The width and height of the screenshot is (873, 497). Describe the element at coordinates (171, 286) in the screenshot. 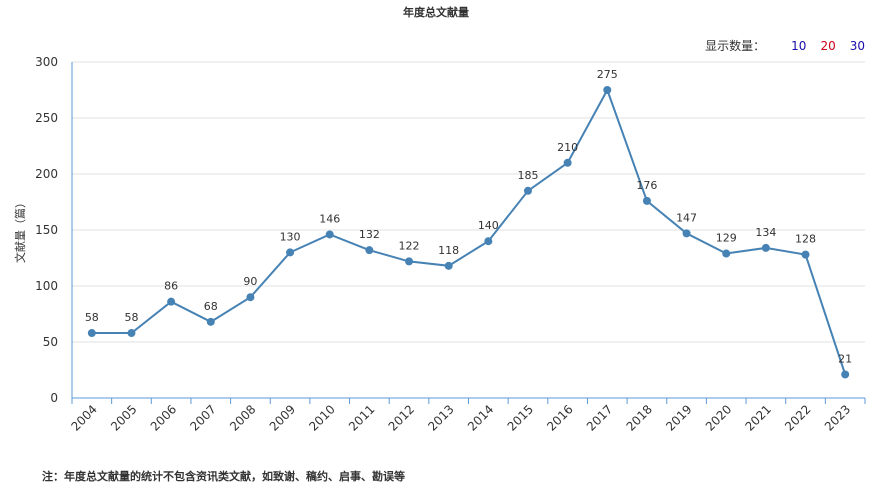

I see `data-label: 86` at that location.